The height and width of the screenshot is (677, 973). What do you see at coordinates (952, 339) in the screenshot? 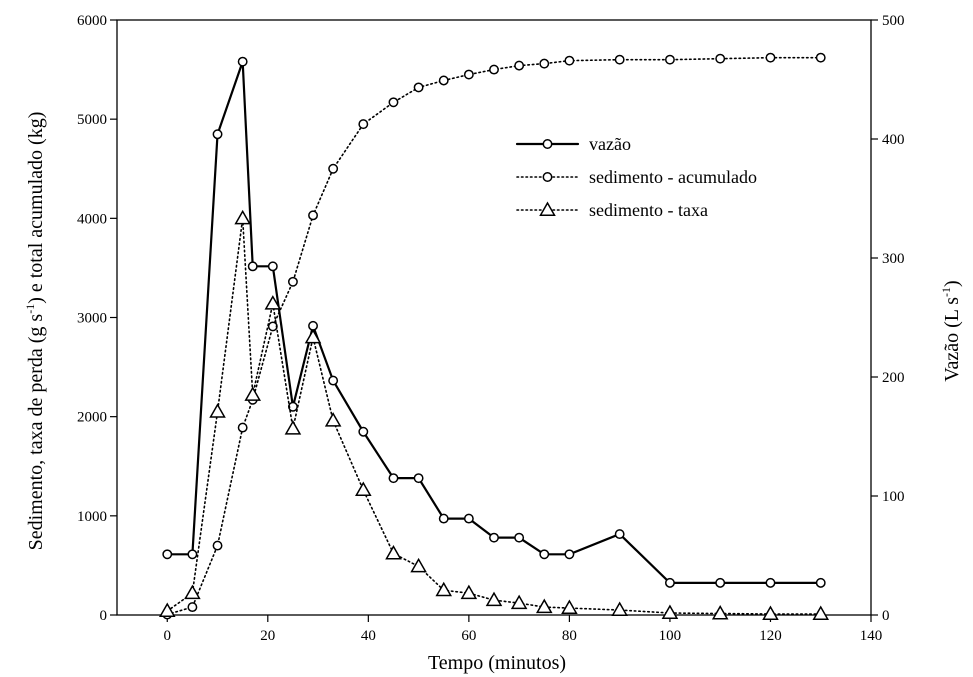
I see `y-right-title-main: Vazão (L s` at bounding box center [952, 339].